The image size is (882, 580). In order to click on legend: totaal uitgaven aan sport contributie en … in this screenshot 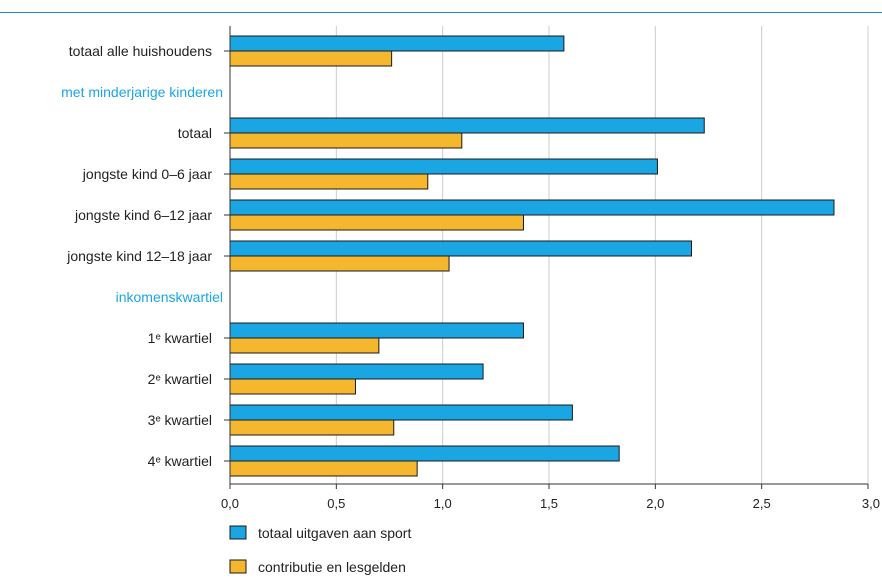, I will do `click(320, 550)`.